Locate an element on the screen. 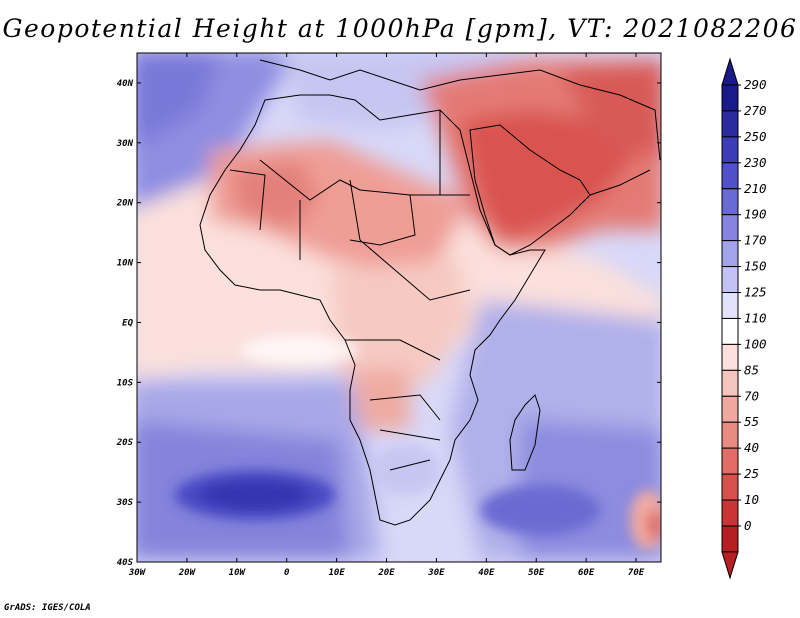 This screenshot has width=800, height=618. lon-tick-label: 20E is located at coordinates (386, 573).